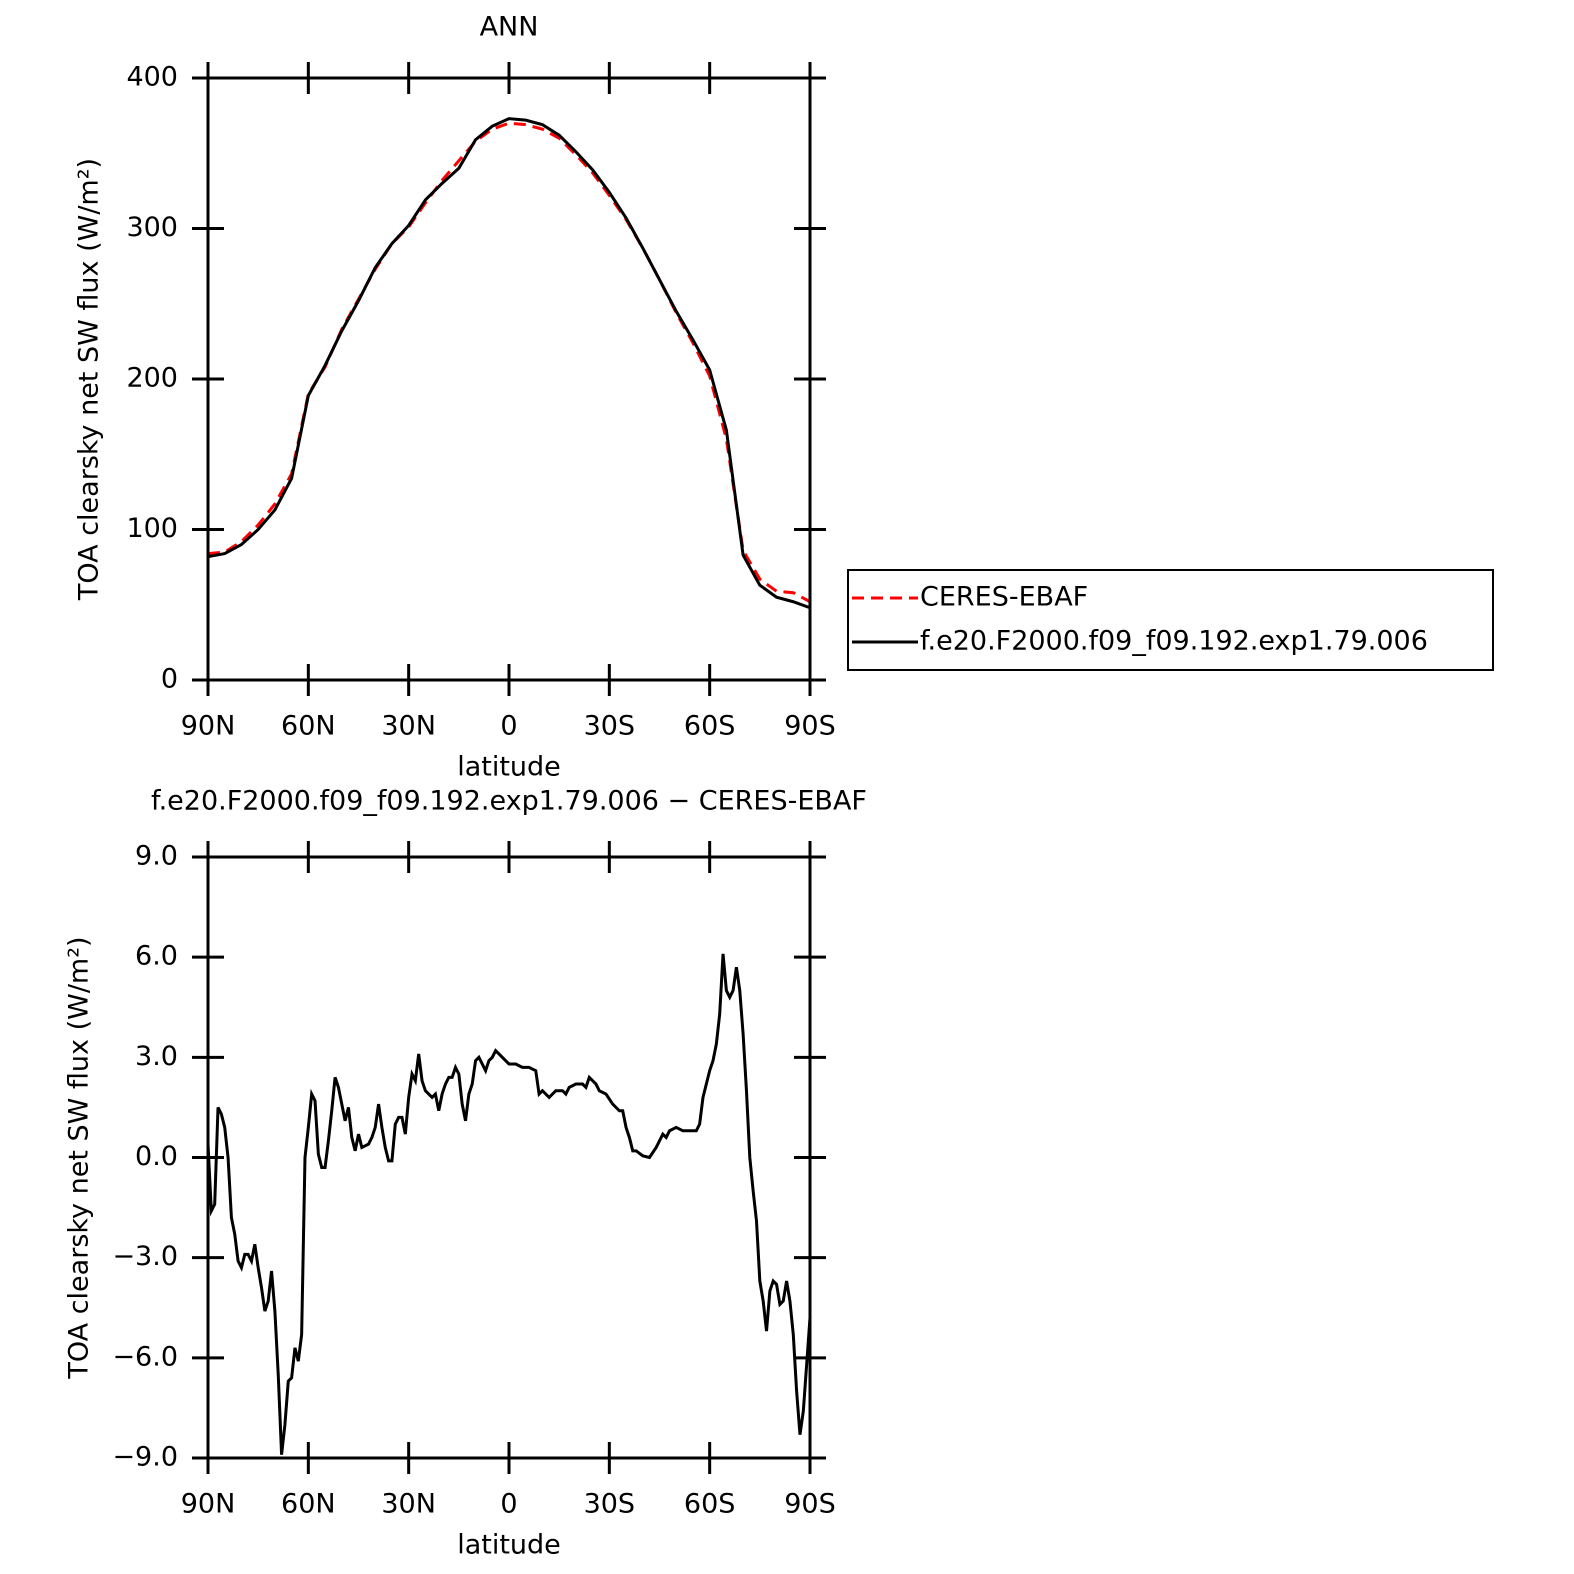 Image resolution: width=1574 pixels, height=1574 pixels. Describe the element at coordinates (156, 1156) in the screenshot. I see `y-tick-label: 0.0` at that location.